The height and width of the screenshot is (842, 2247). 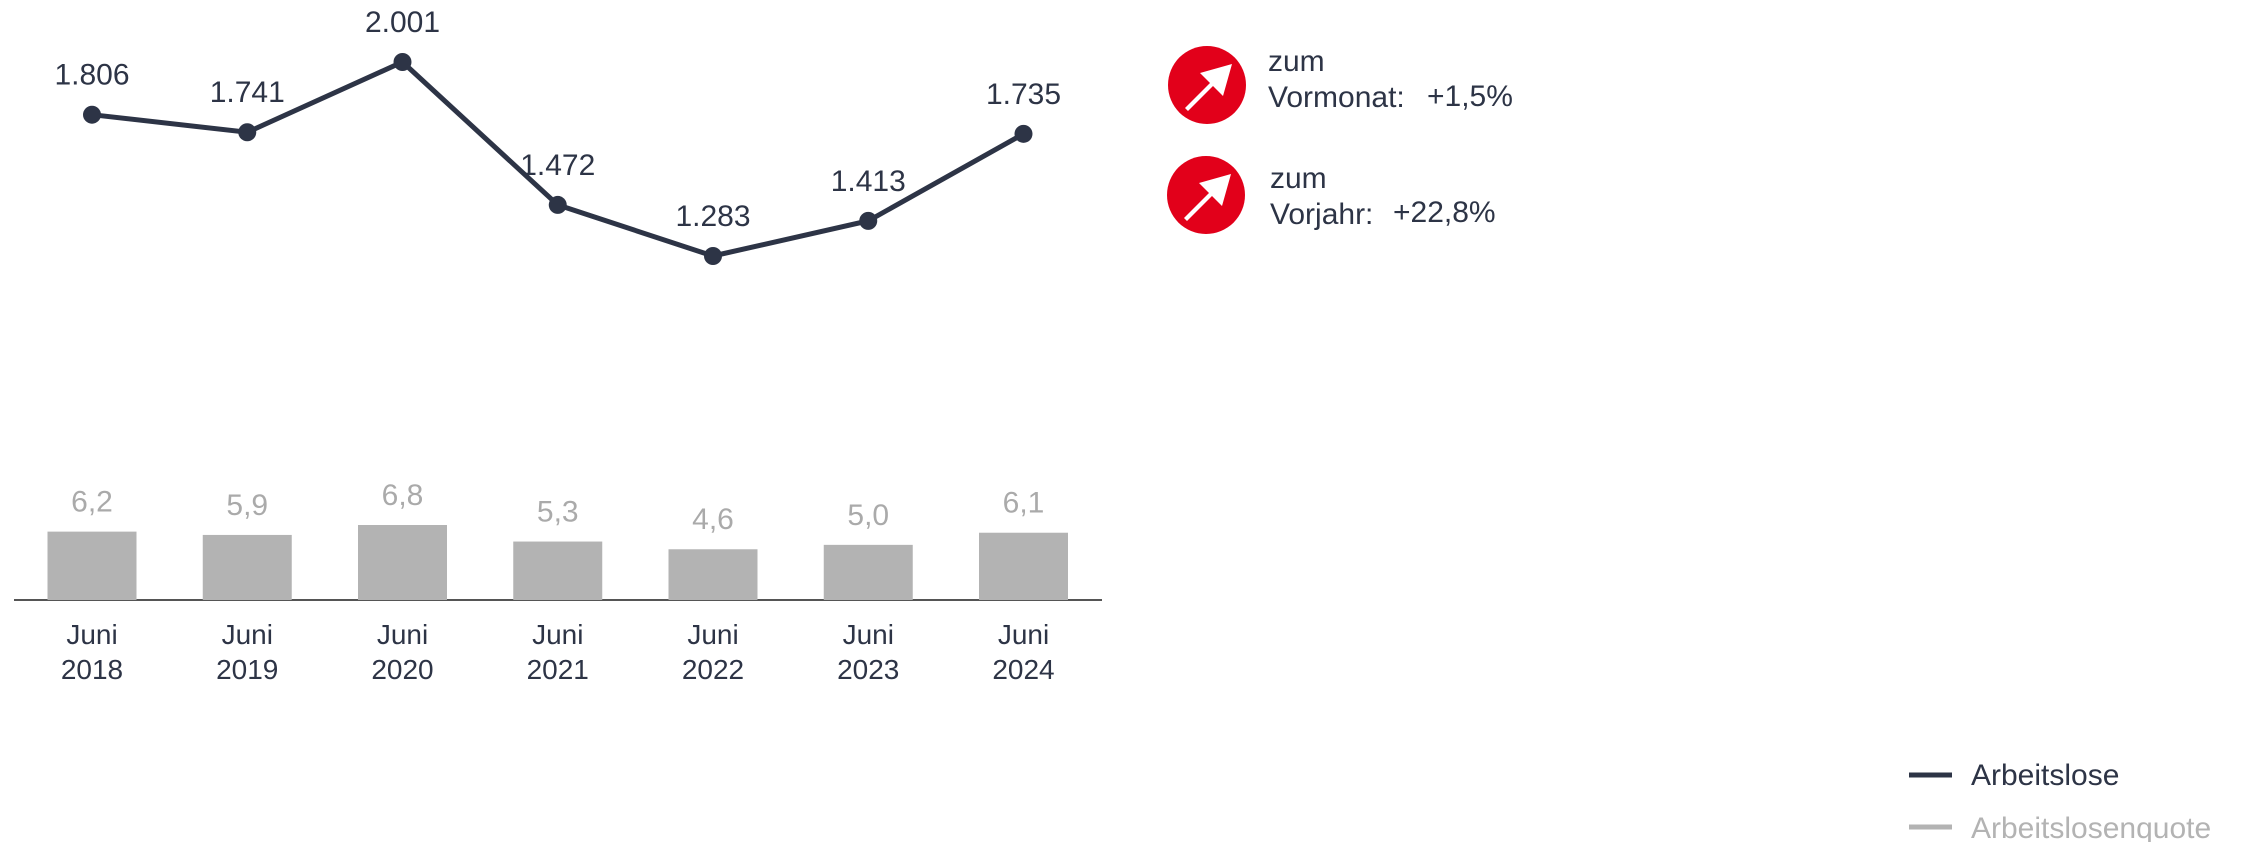 I want to click on indicator-change: +1,5%, so click(x=1470, y=96).